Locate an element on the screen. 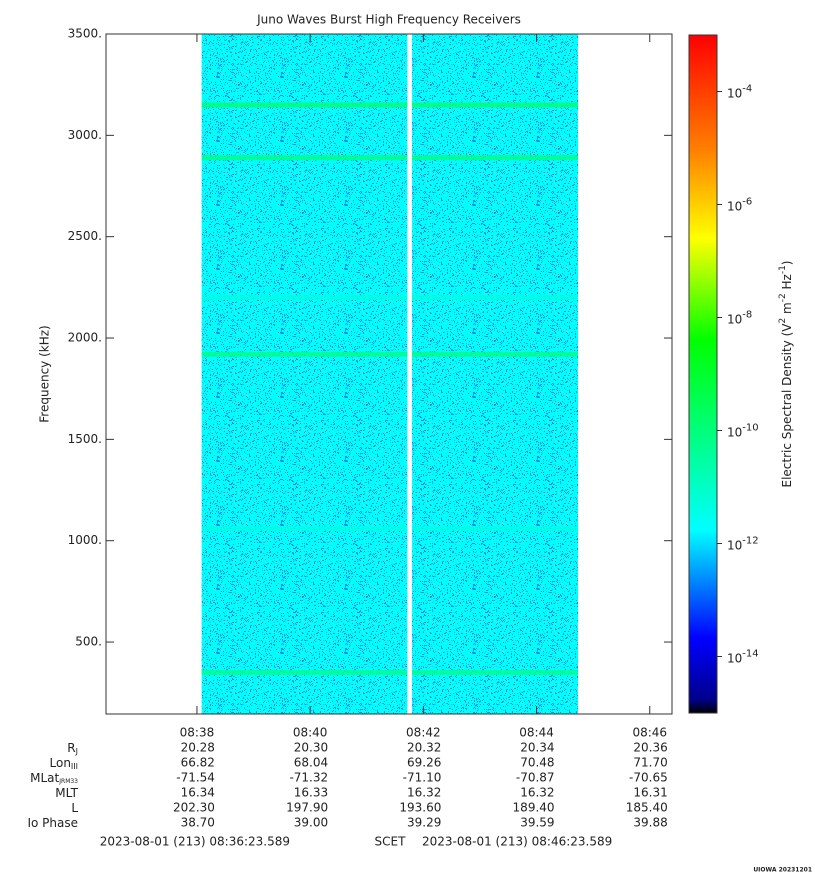  ephemeris-label-text: MLT is located at coordinates (66, 793).